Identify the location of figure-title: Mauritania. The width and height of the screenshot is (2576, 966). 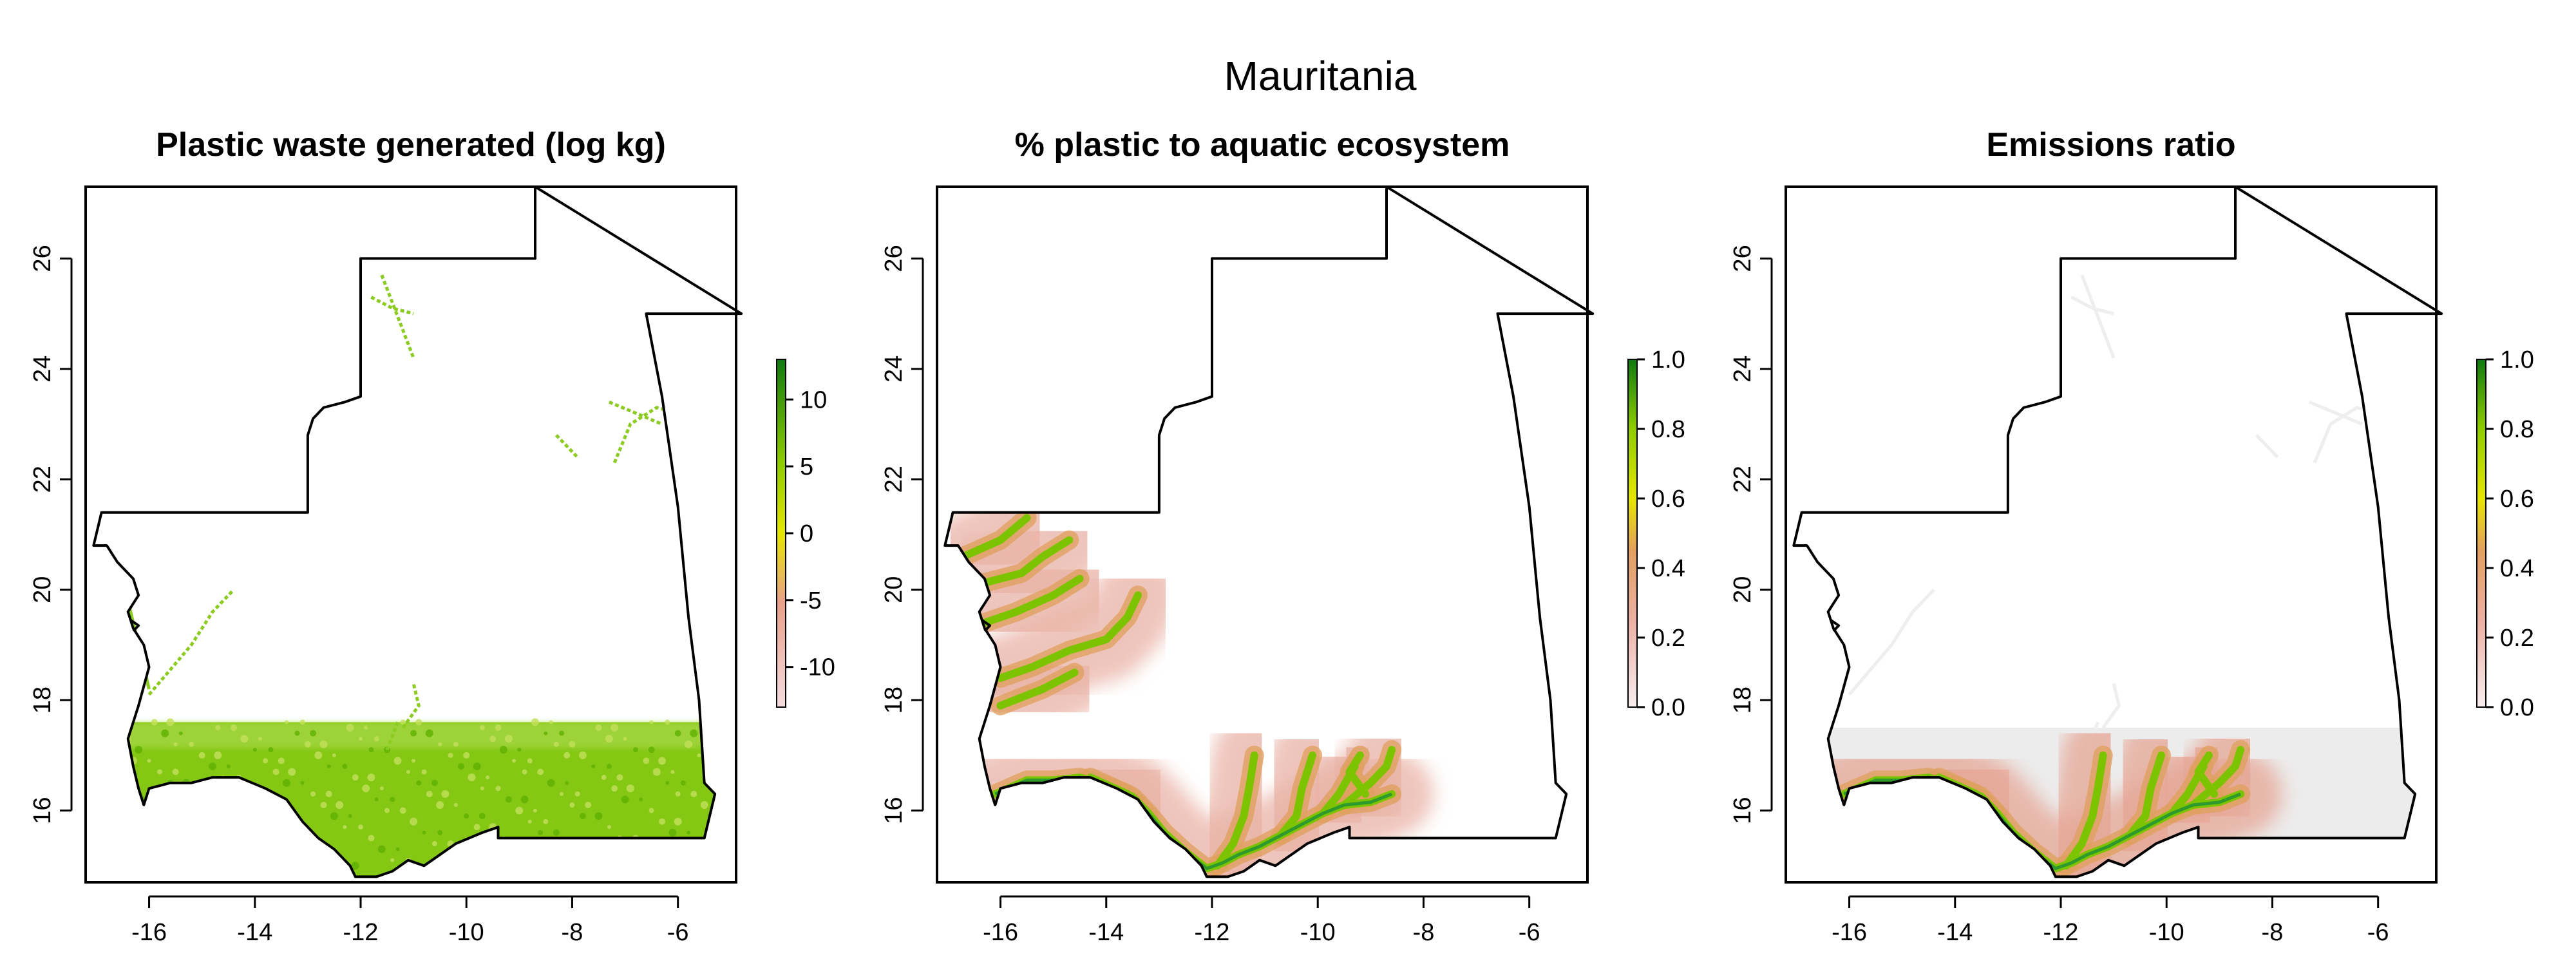
(1320, 76).